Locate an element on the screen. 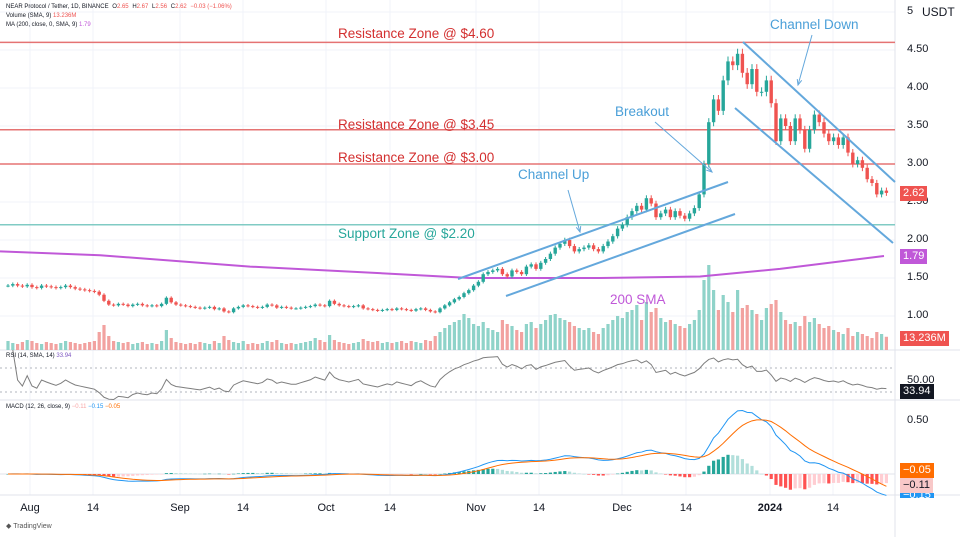  logo-text: TradingView is located at coordinates (32, 526).